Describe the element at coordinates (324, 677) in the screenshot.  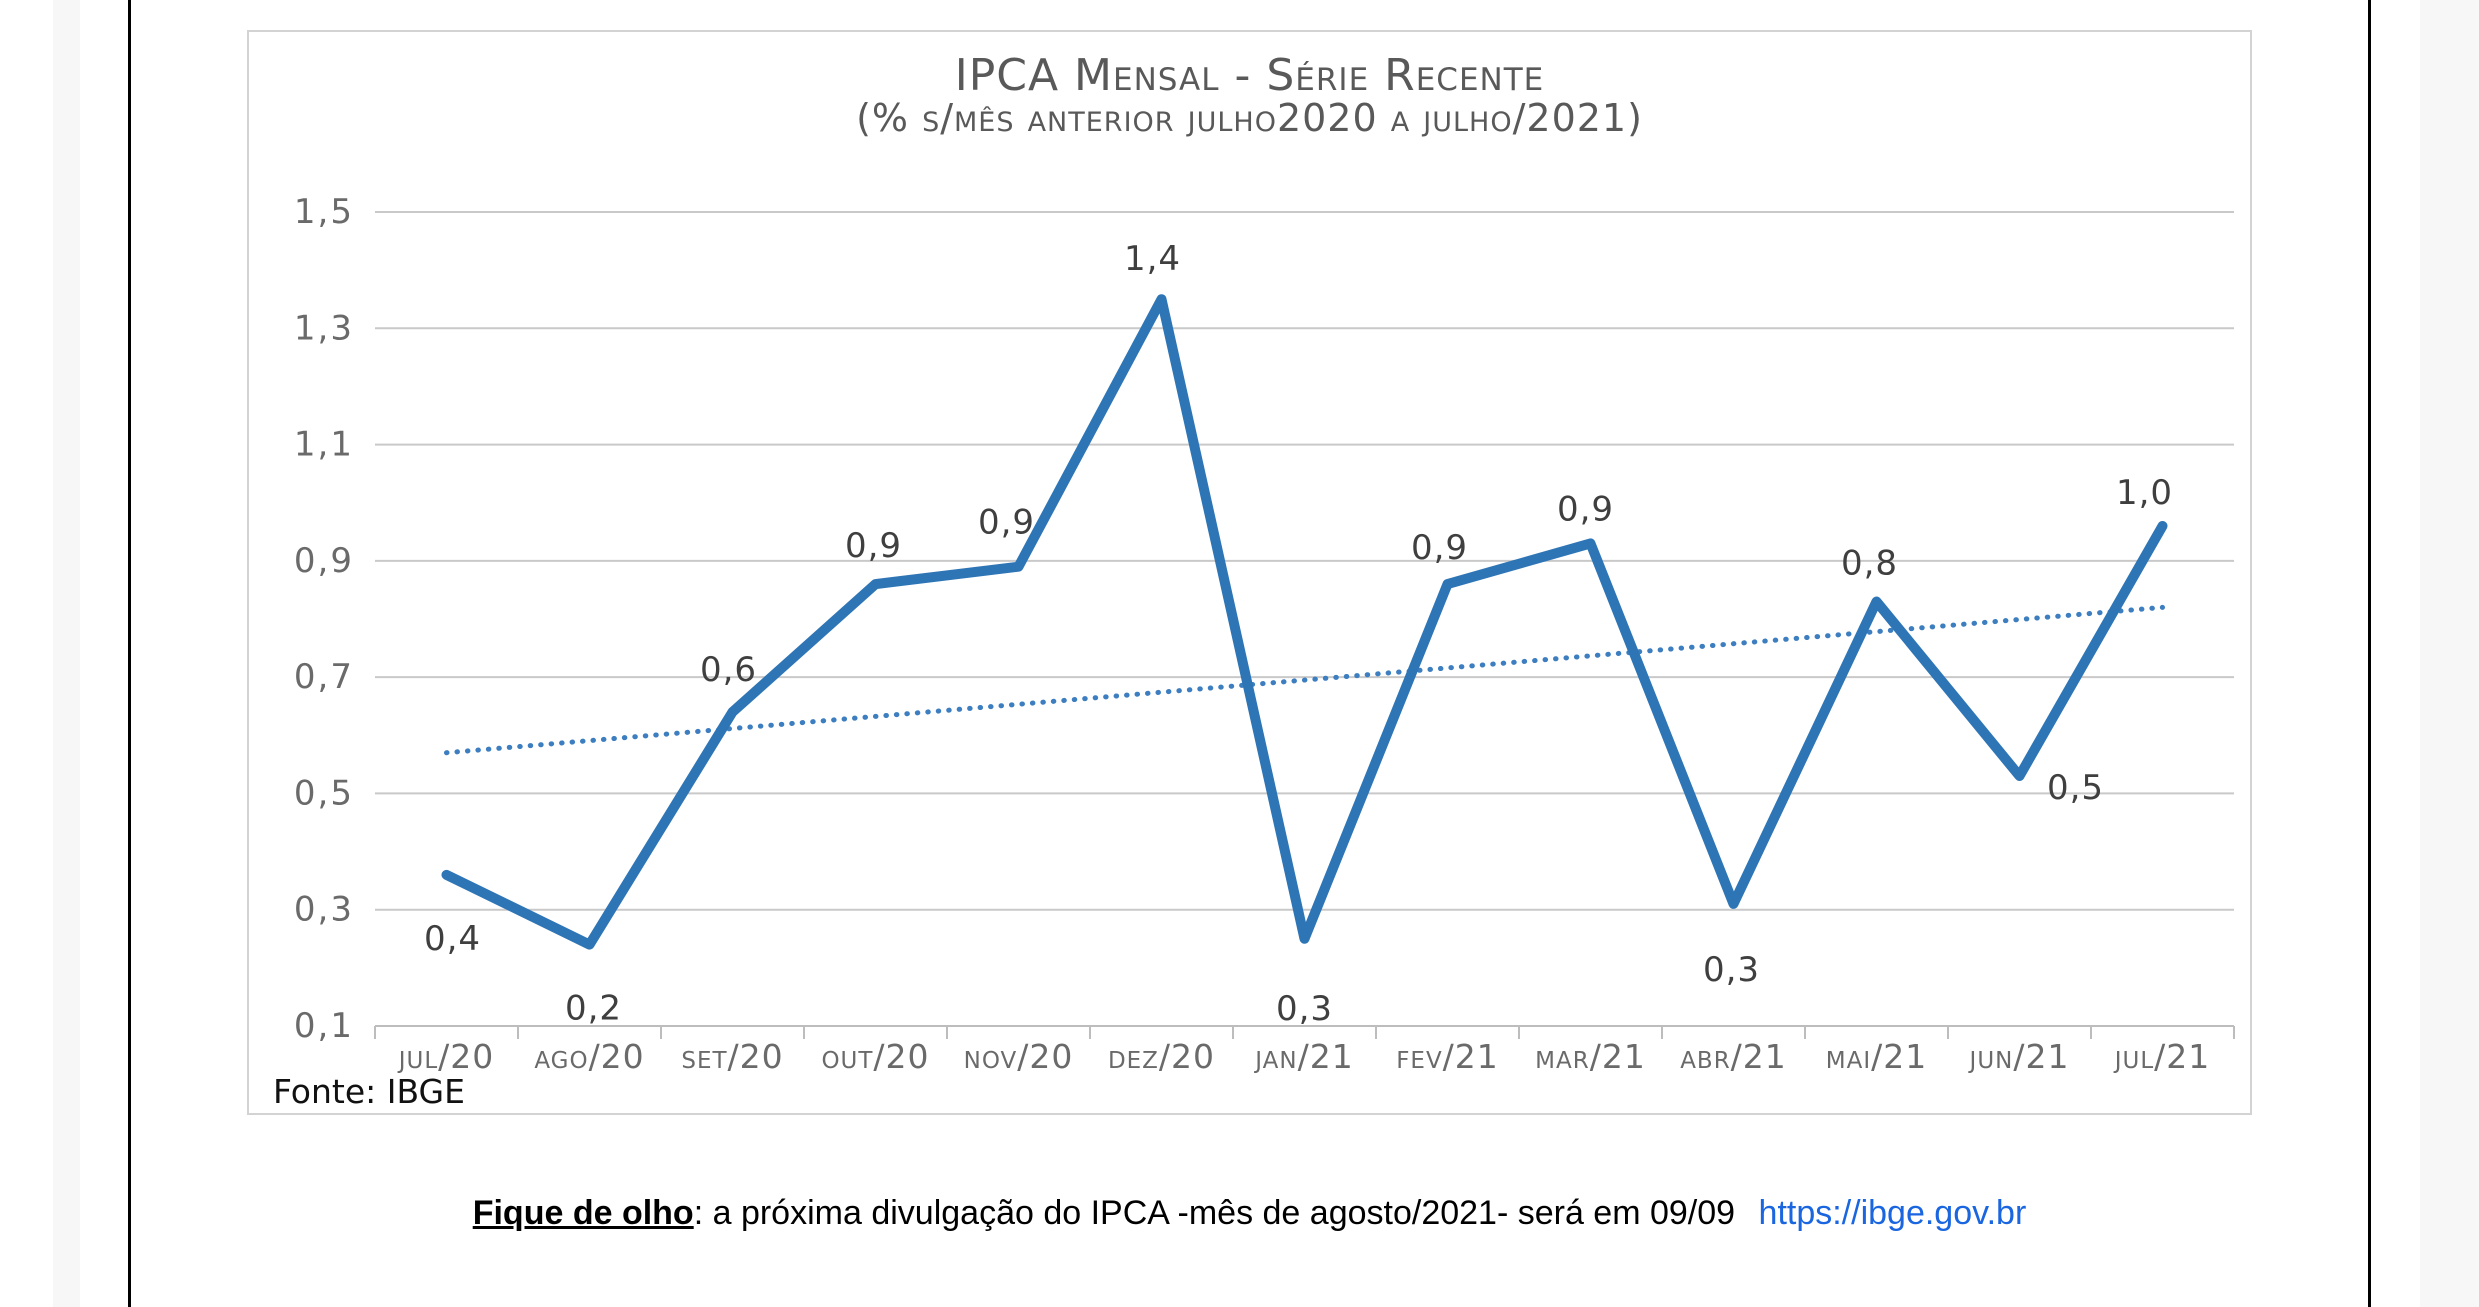
I see `svg-text: 0,7` at that location.